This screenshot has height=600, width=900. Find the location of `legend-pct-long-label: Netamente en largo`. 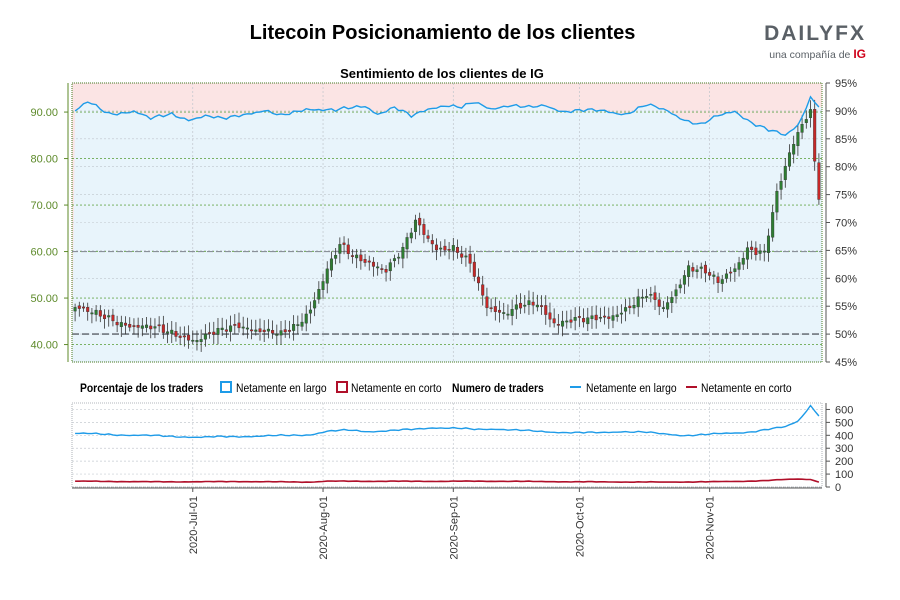

legend-pct-long-label: Netamente en largo is located at coordinates (281, 388).